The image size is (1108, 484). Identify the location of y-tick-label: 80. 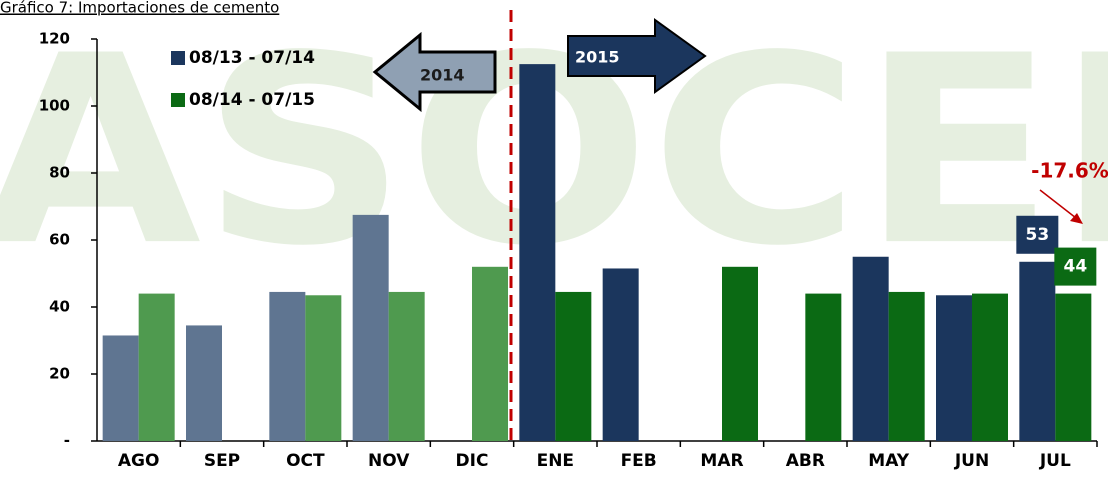
(59, 173).